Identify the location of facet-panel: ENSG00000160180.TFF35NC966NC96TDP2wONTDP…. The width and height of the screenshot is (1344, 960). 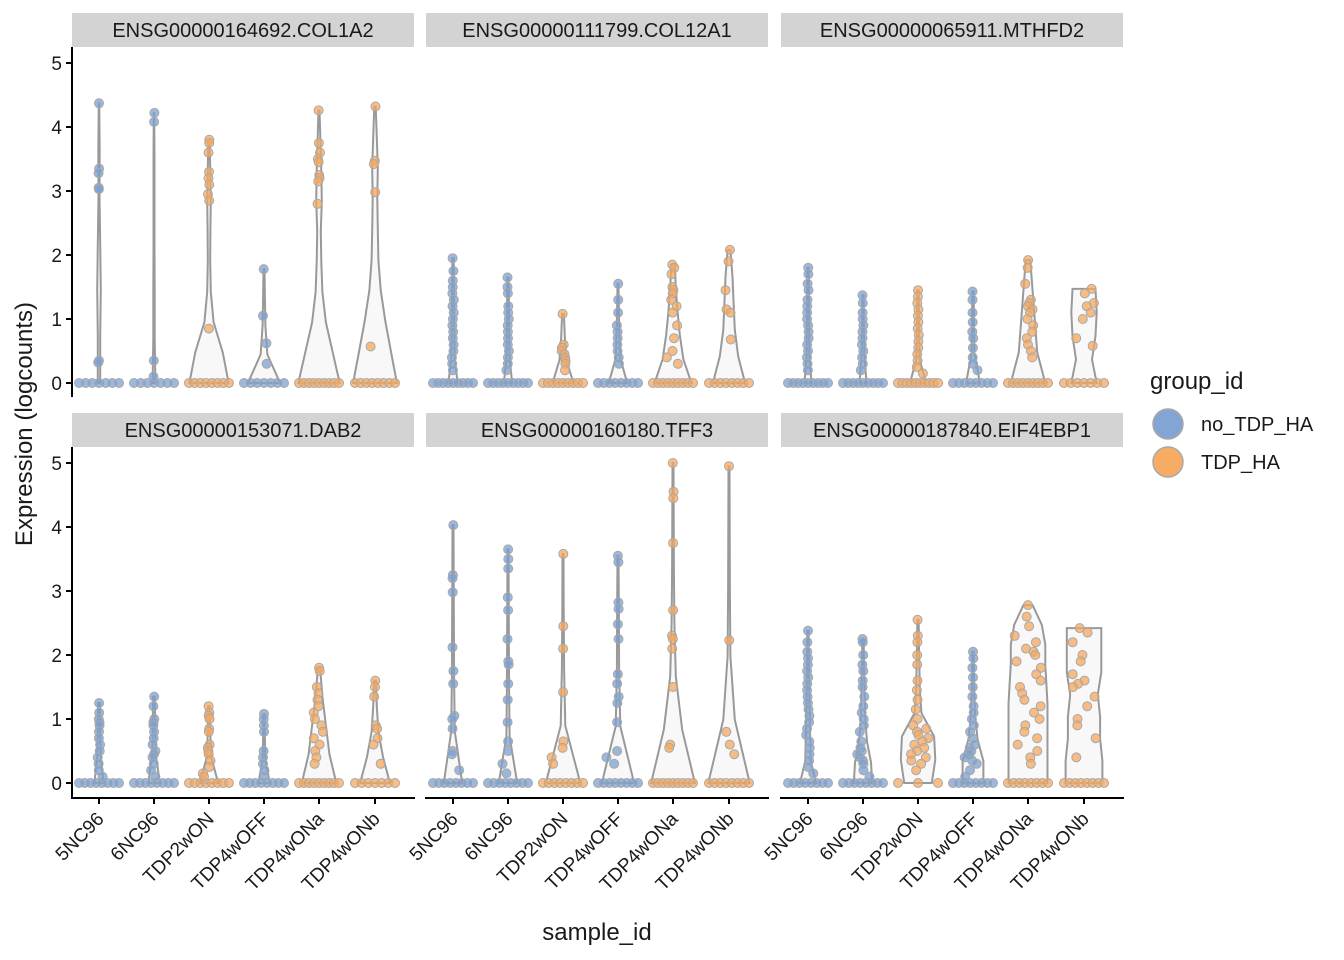
(587, 654).